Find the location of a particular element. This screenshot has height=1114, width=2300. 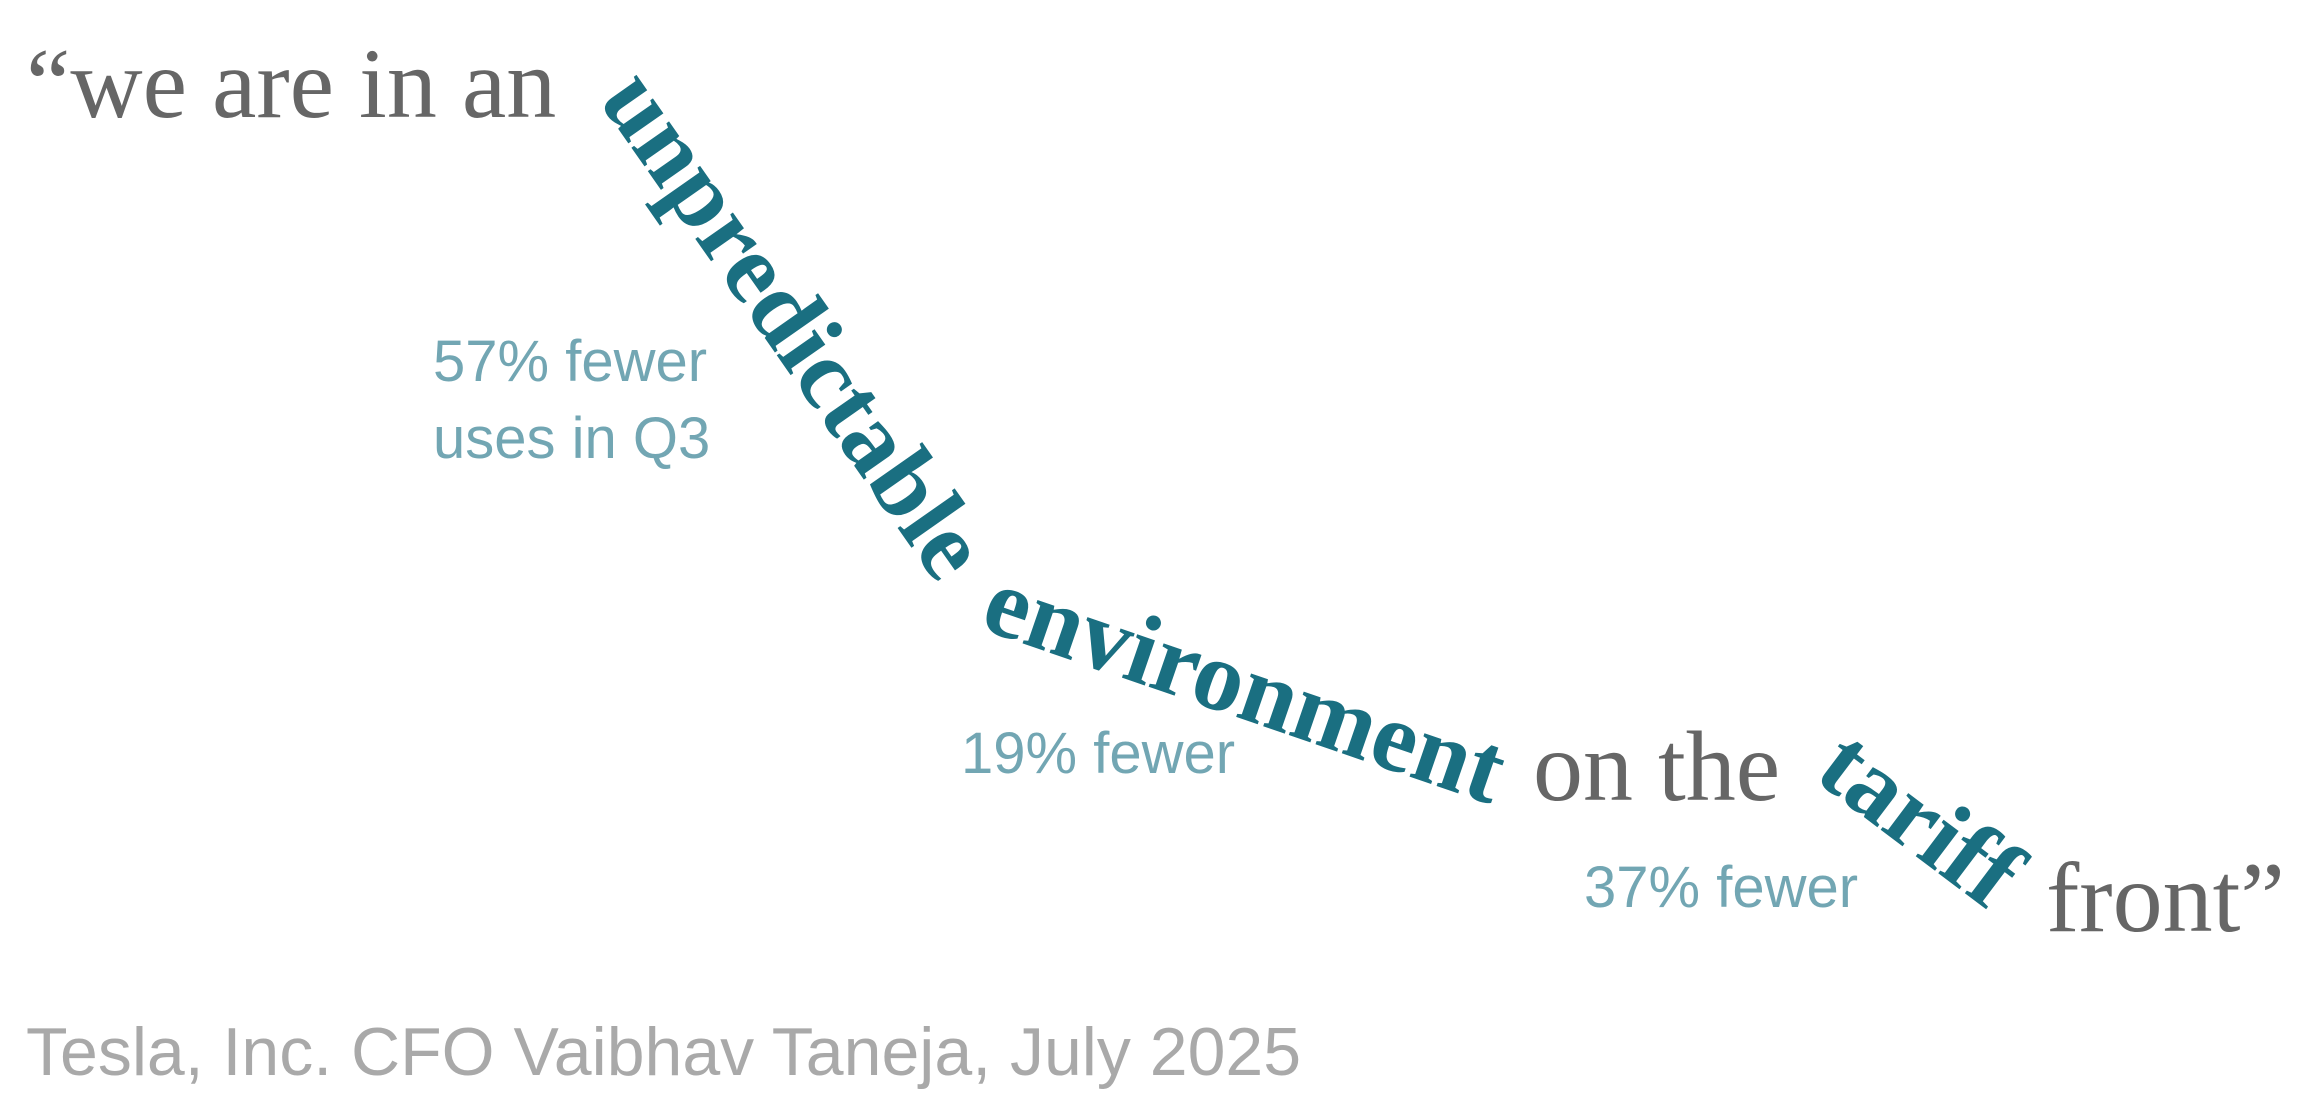

quote-segment: “we are in an is located at coordinates (291, 83).